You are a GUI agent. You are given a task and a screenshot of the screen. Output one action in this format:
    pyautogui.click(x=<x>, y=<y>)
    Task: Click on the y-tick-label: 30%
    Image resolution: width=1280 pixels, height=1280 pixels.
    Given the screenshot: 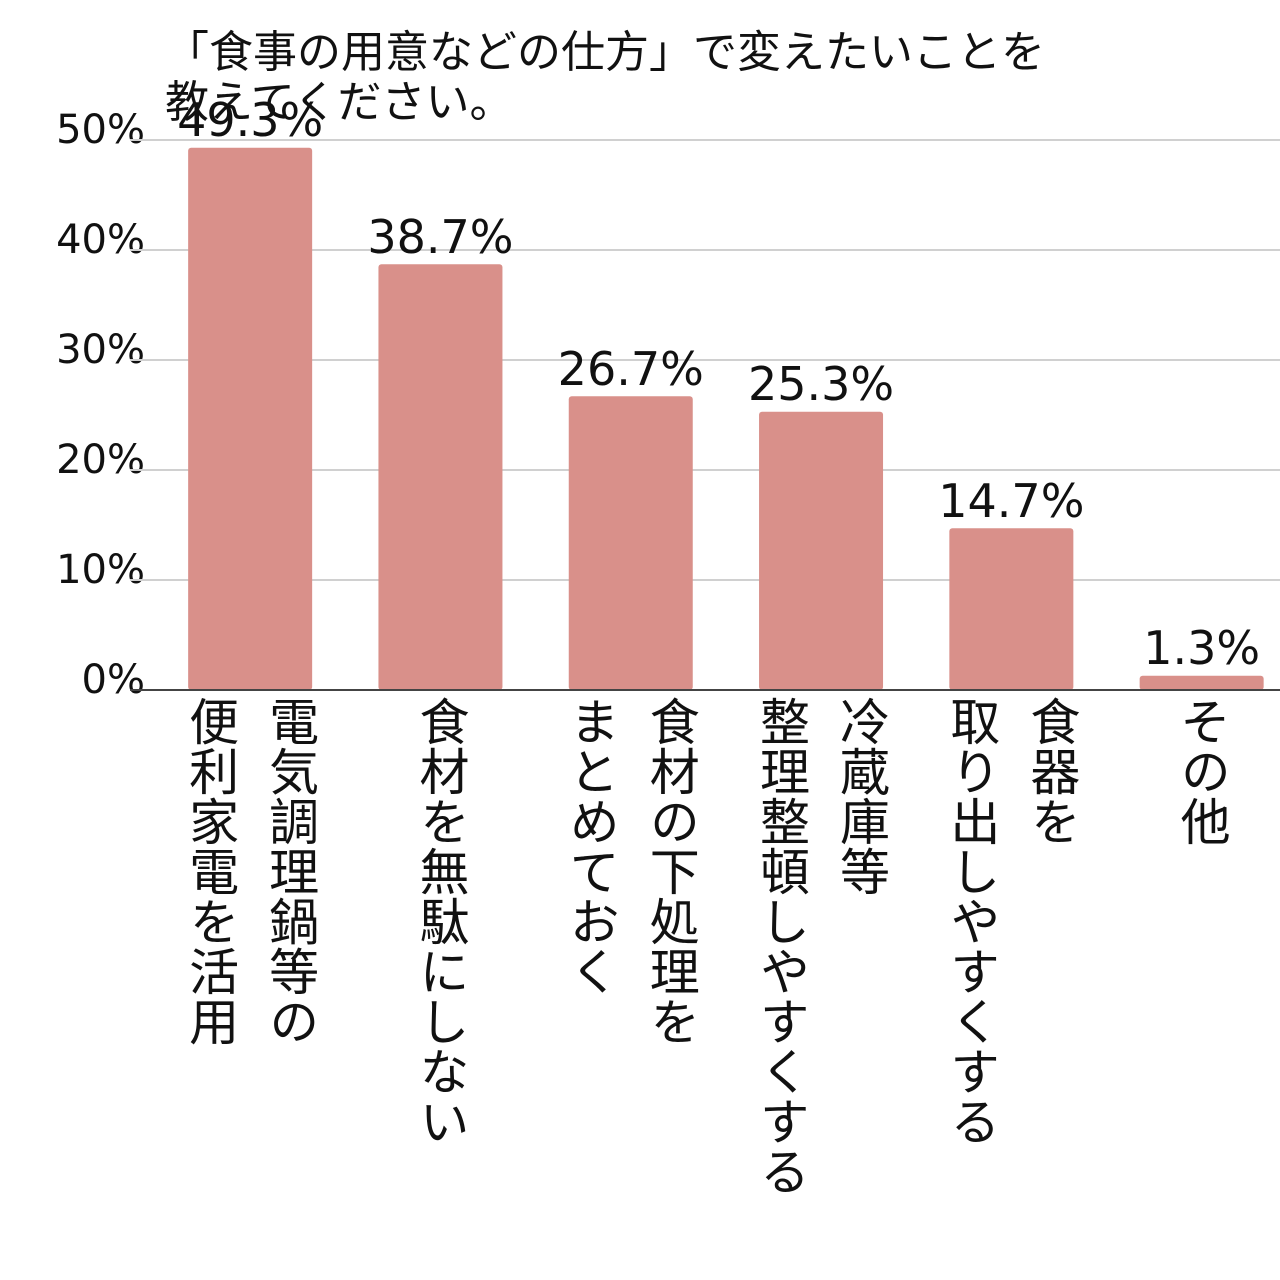 What is the action you would take?
    pyautogui.click(x=100, y=350)
    